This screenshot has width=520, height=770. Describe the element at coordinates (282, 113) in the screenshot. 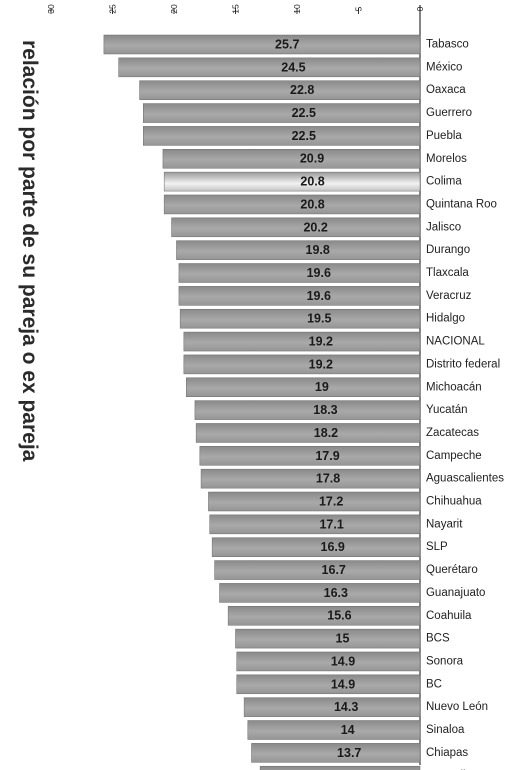

I see `bar-guerrero` at that location.